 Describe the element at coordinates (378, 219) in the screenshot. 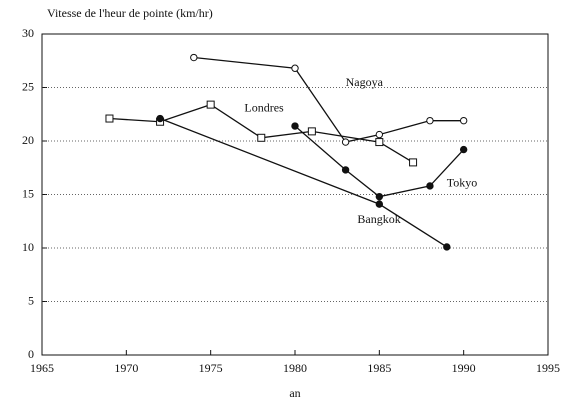

I see `series-label: Bangkok` at that location.